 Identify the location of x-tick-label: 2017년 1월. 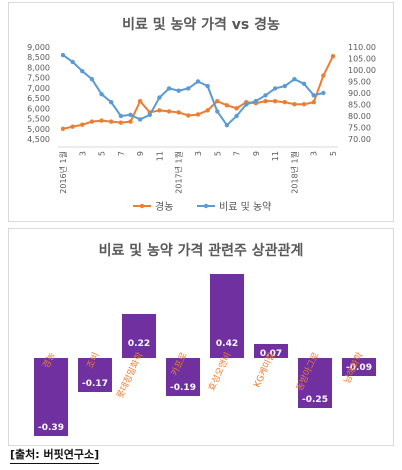
(179, 172).